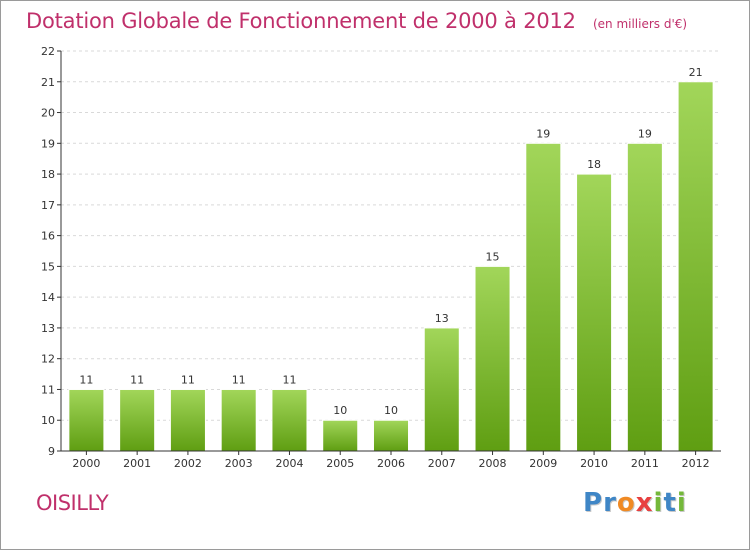 This screenshot has width=750, height=550. I want to click on y-tick-label: 18, so click(48, 174).